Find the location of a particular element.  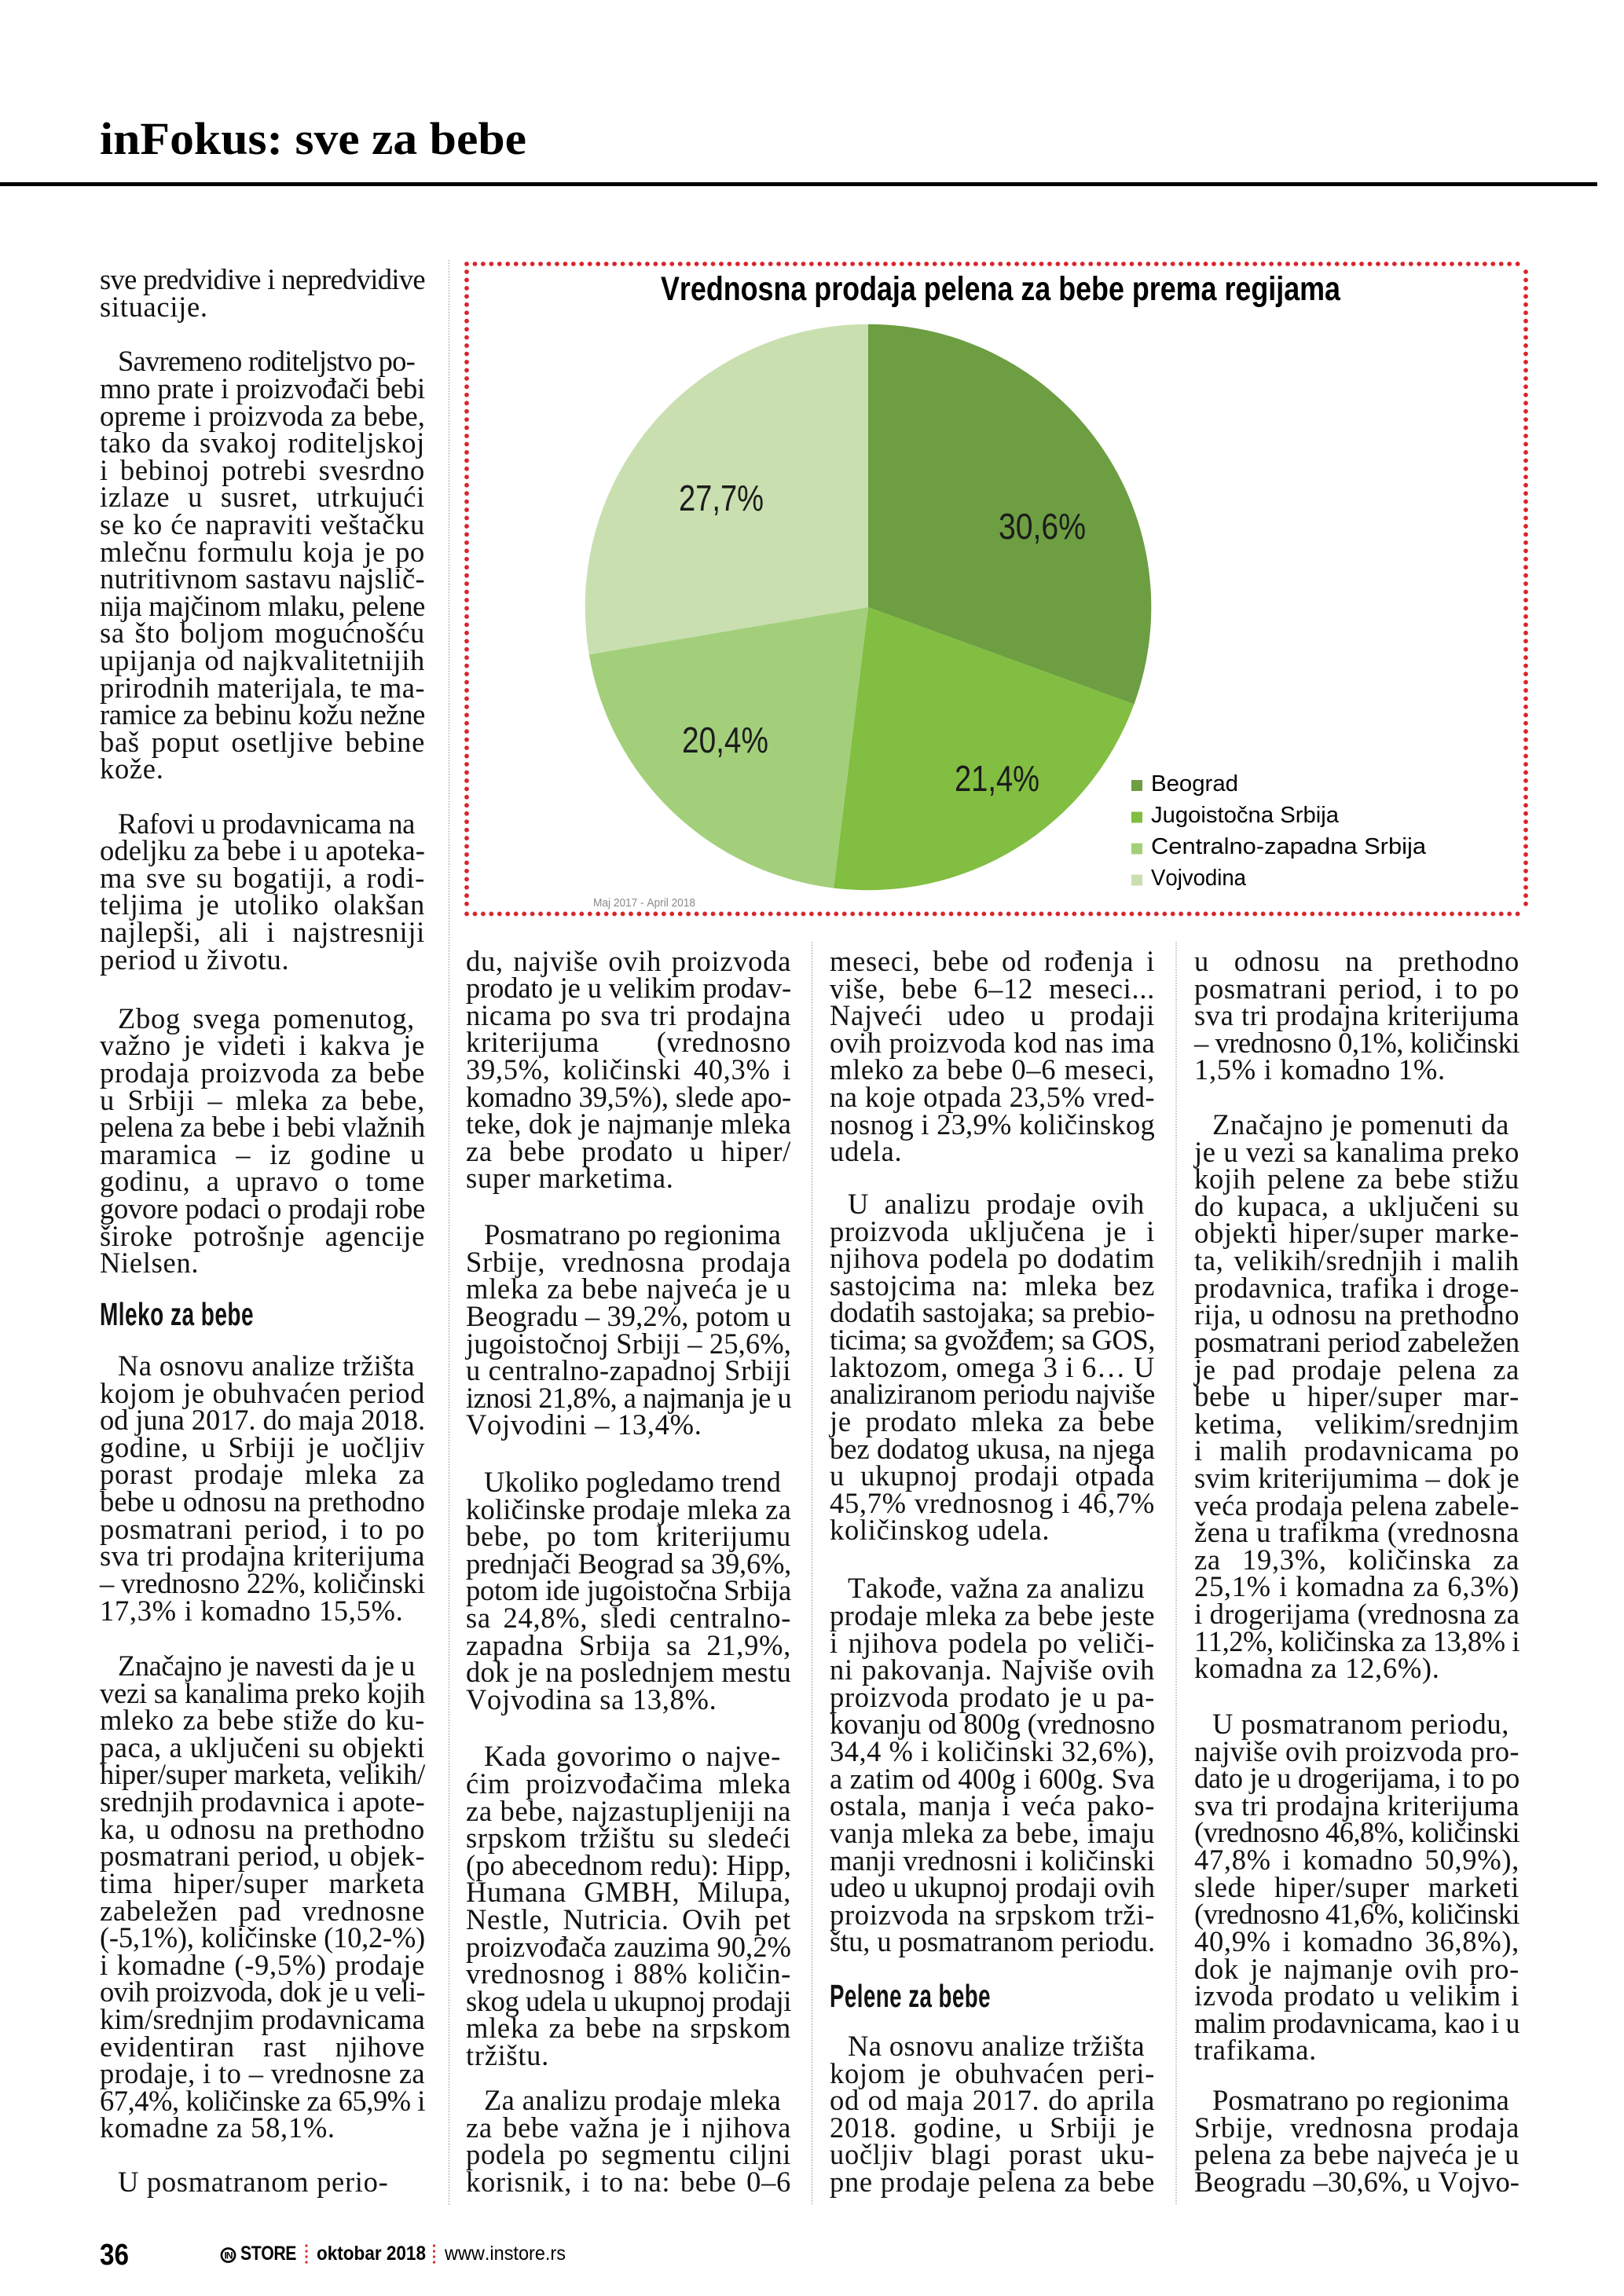

svg-text: IN is located at coordinates (229, 2255).